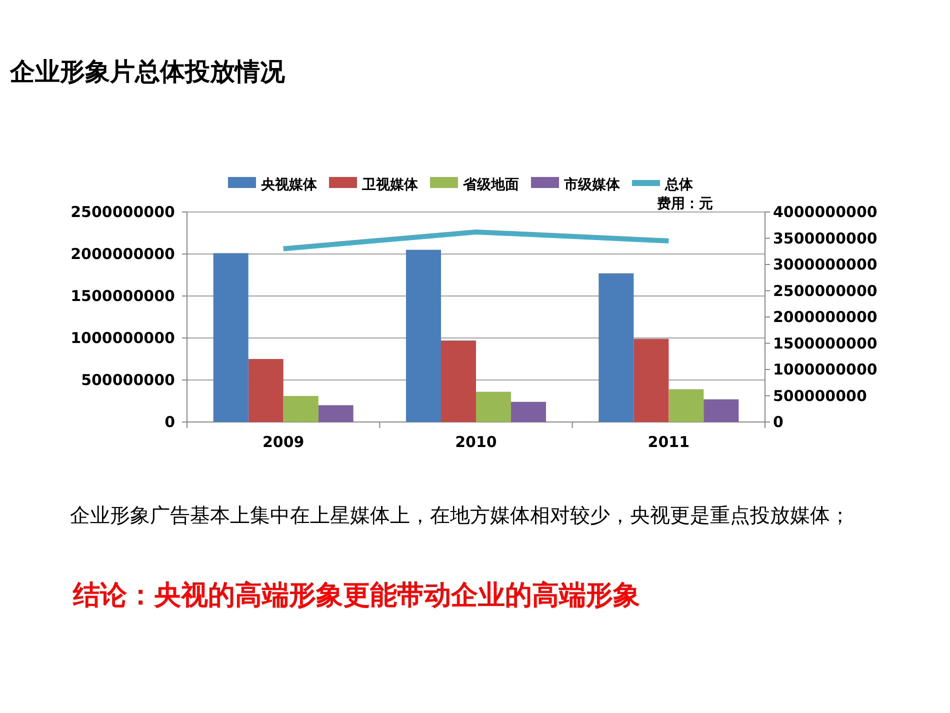 The width and height of the screenshot is (950, 713). Describe the element at coordinates (825, 238) in the screenshot. I see `y2-tick-label: 3500000000` at that location.